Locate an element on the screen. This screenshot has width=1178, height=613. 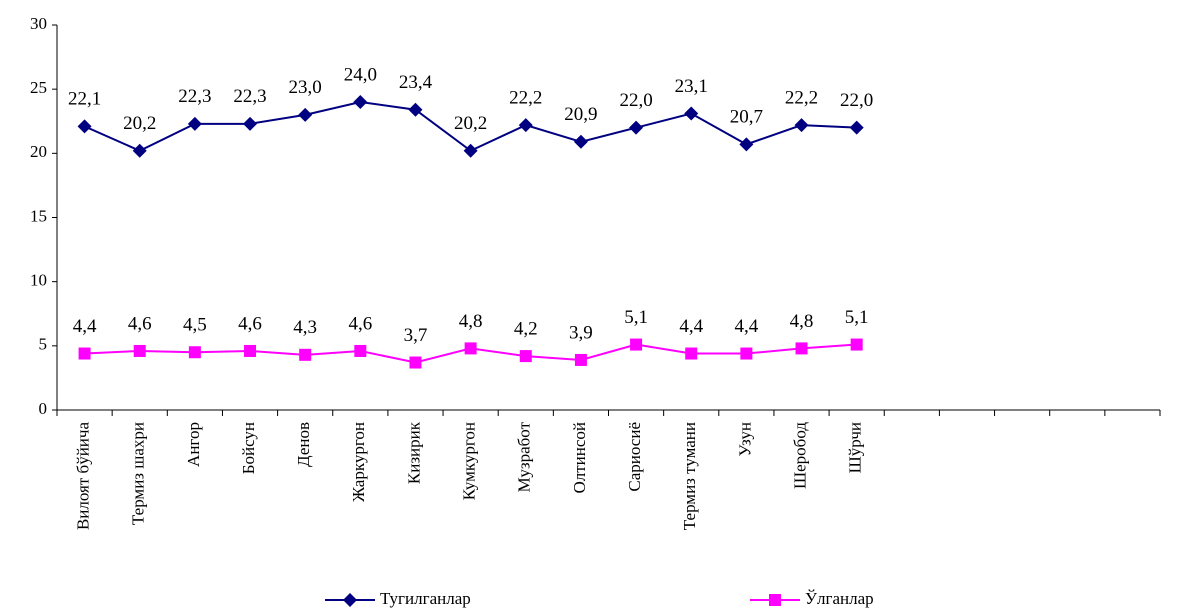
x-tick-label: Вилоят бўйича is located at coordinates (82, 476).